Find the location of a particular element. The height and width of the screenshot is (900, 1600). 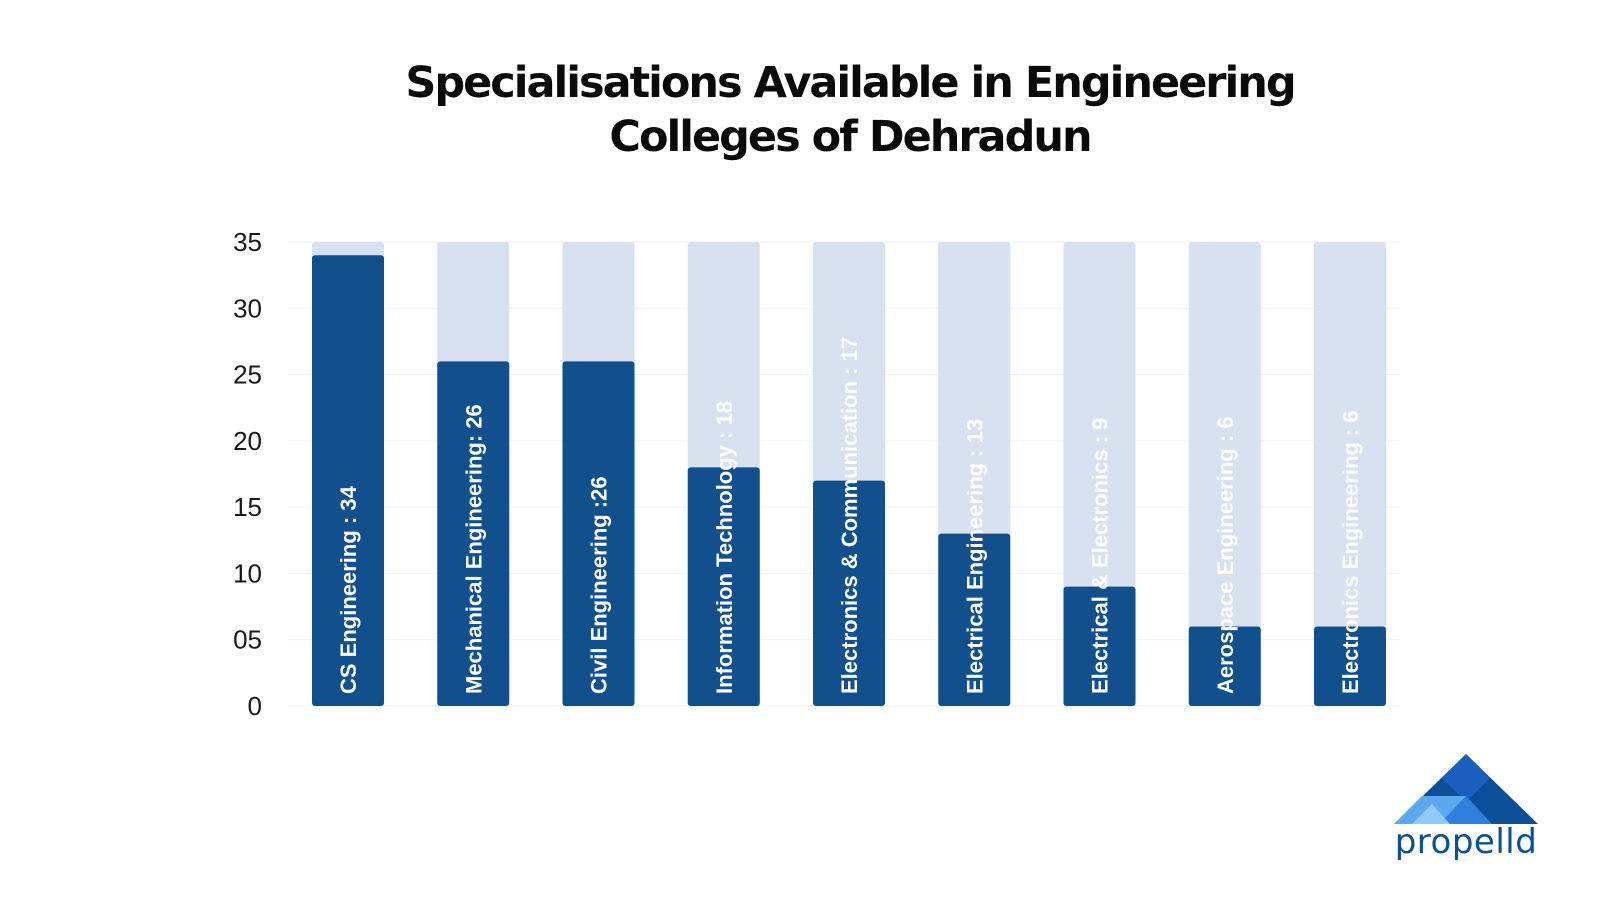

bar-data-label: CS Engineering : 34 is located at coordinates (348, 589).